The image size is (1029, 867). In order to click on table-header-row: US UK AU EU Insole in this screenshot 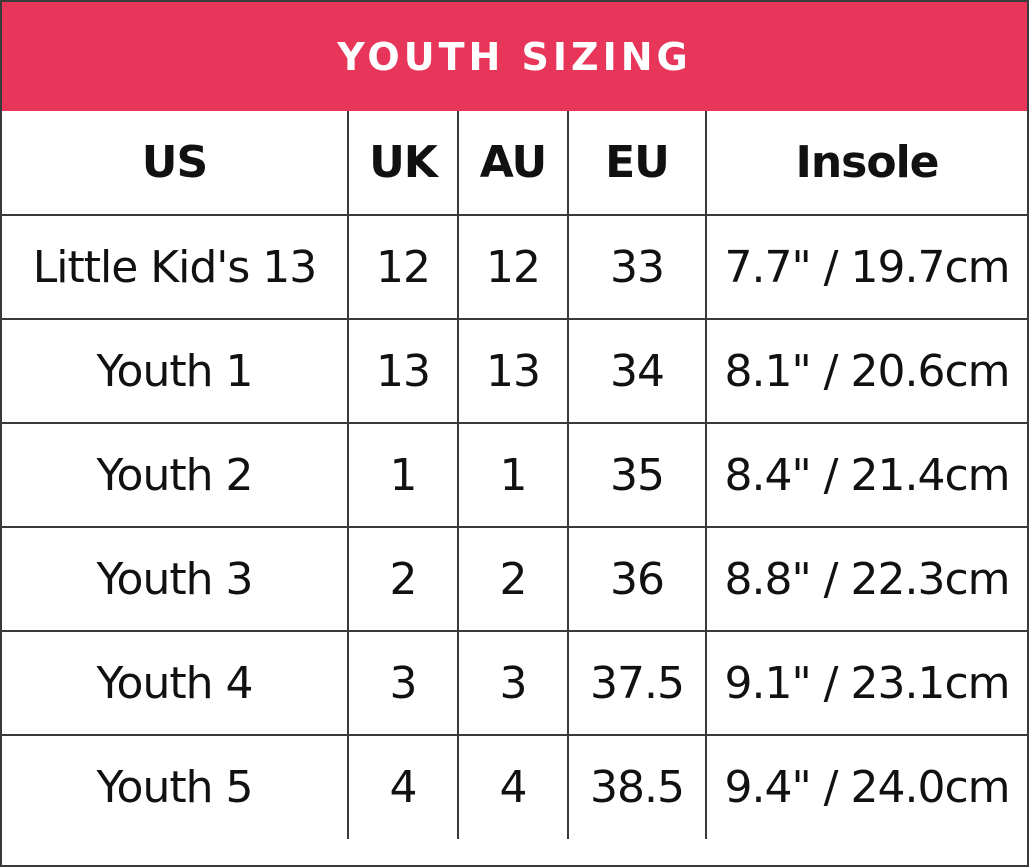, I will do `click(514, 163)`.